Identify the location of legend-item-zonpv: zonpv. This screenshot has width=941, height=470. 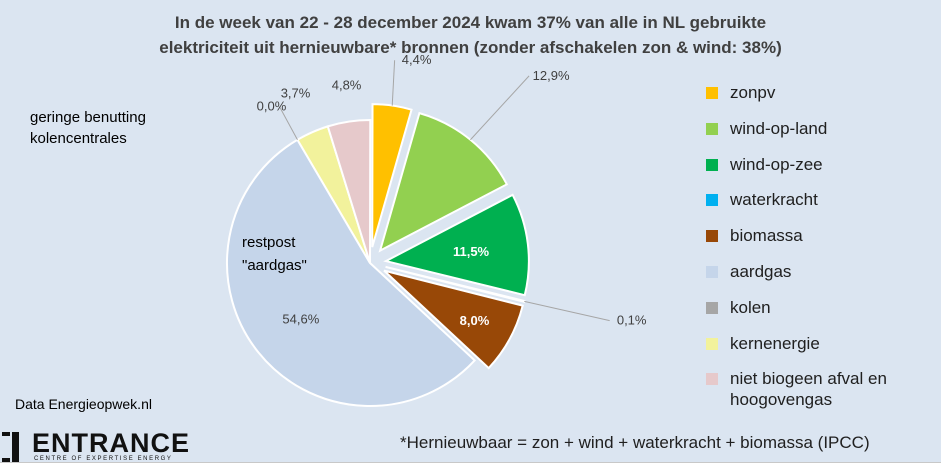
(796, 100).